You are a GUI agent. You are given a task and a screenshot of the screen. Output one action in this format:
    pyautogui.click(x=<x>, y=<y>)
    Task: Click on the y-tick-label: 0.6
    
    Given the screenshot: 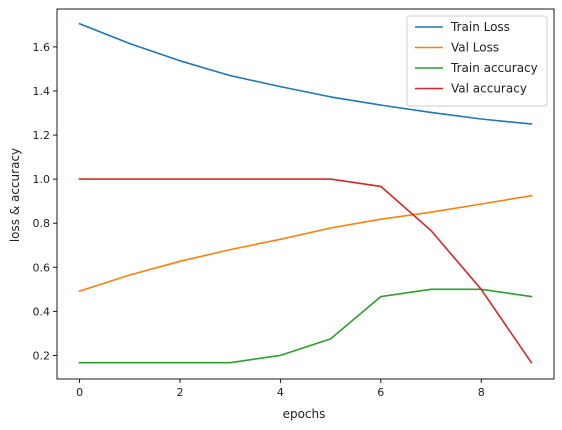 What is the action you would take?
    pyautogui.click(x=42, y=267)
    